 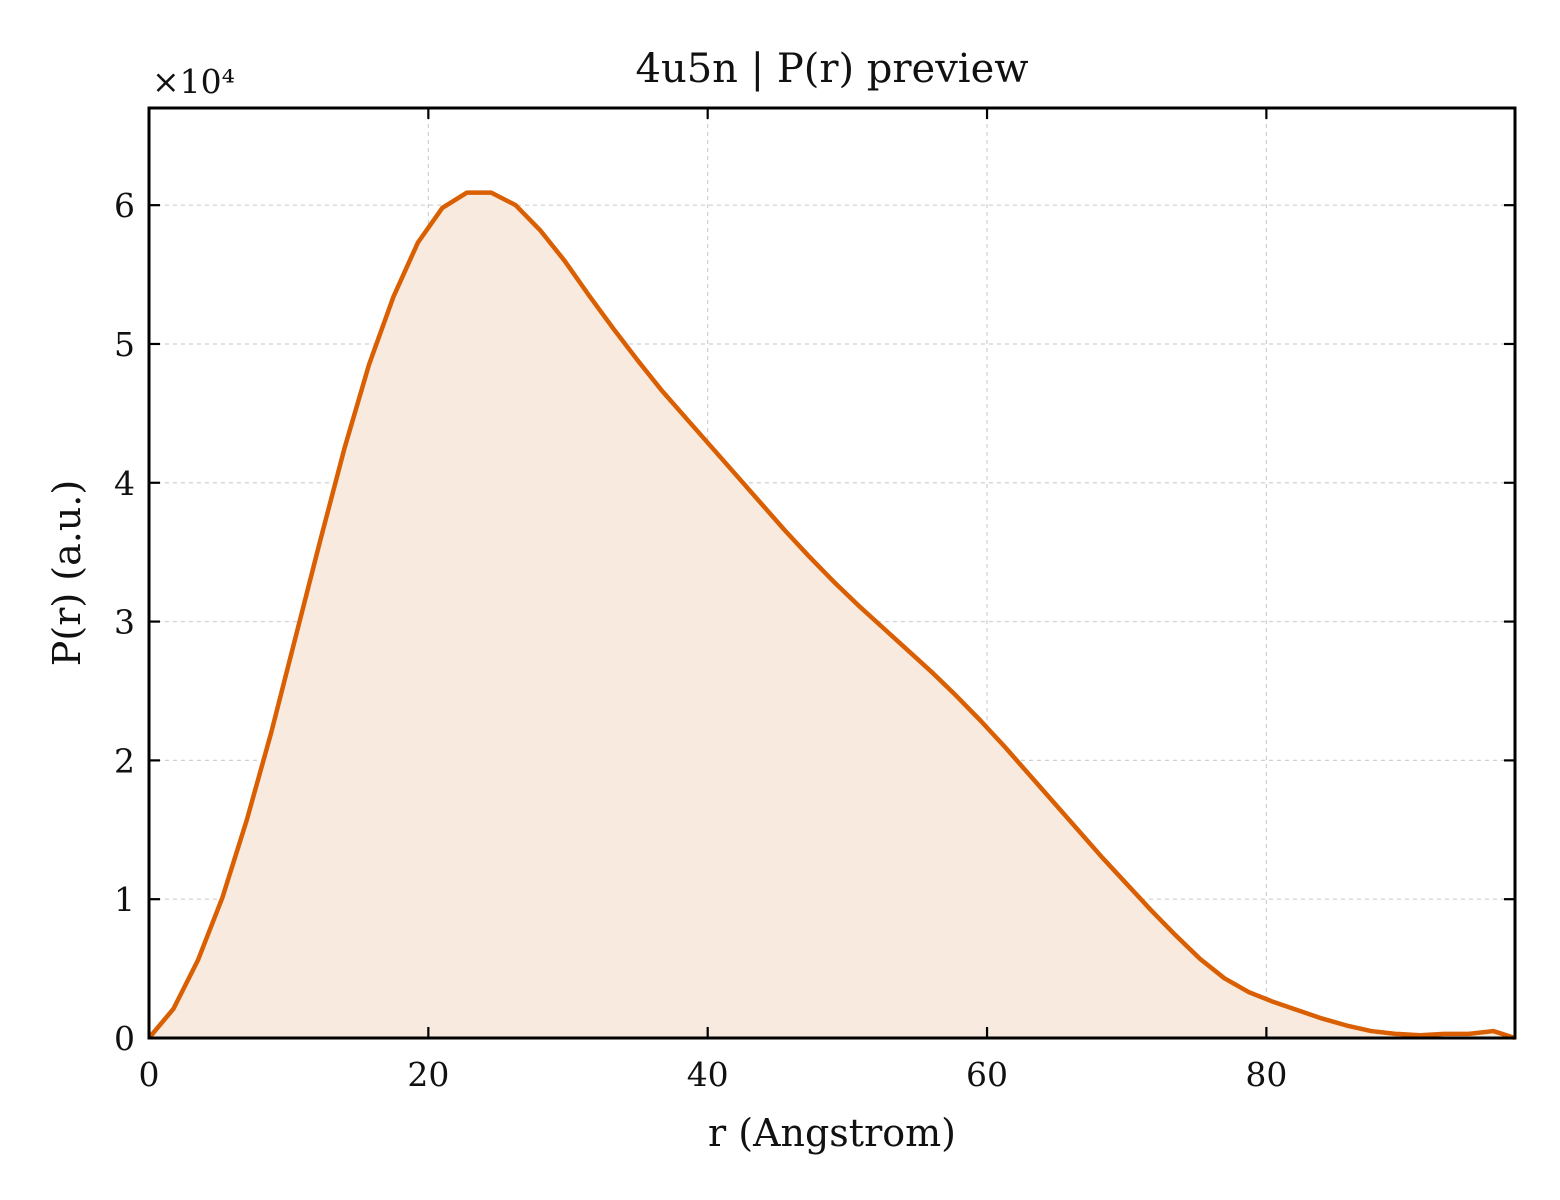 I want to click on x-tick-label: 60, so click(x=987, y=1074).